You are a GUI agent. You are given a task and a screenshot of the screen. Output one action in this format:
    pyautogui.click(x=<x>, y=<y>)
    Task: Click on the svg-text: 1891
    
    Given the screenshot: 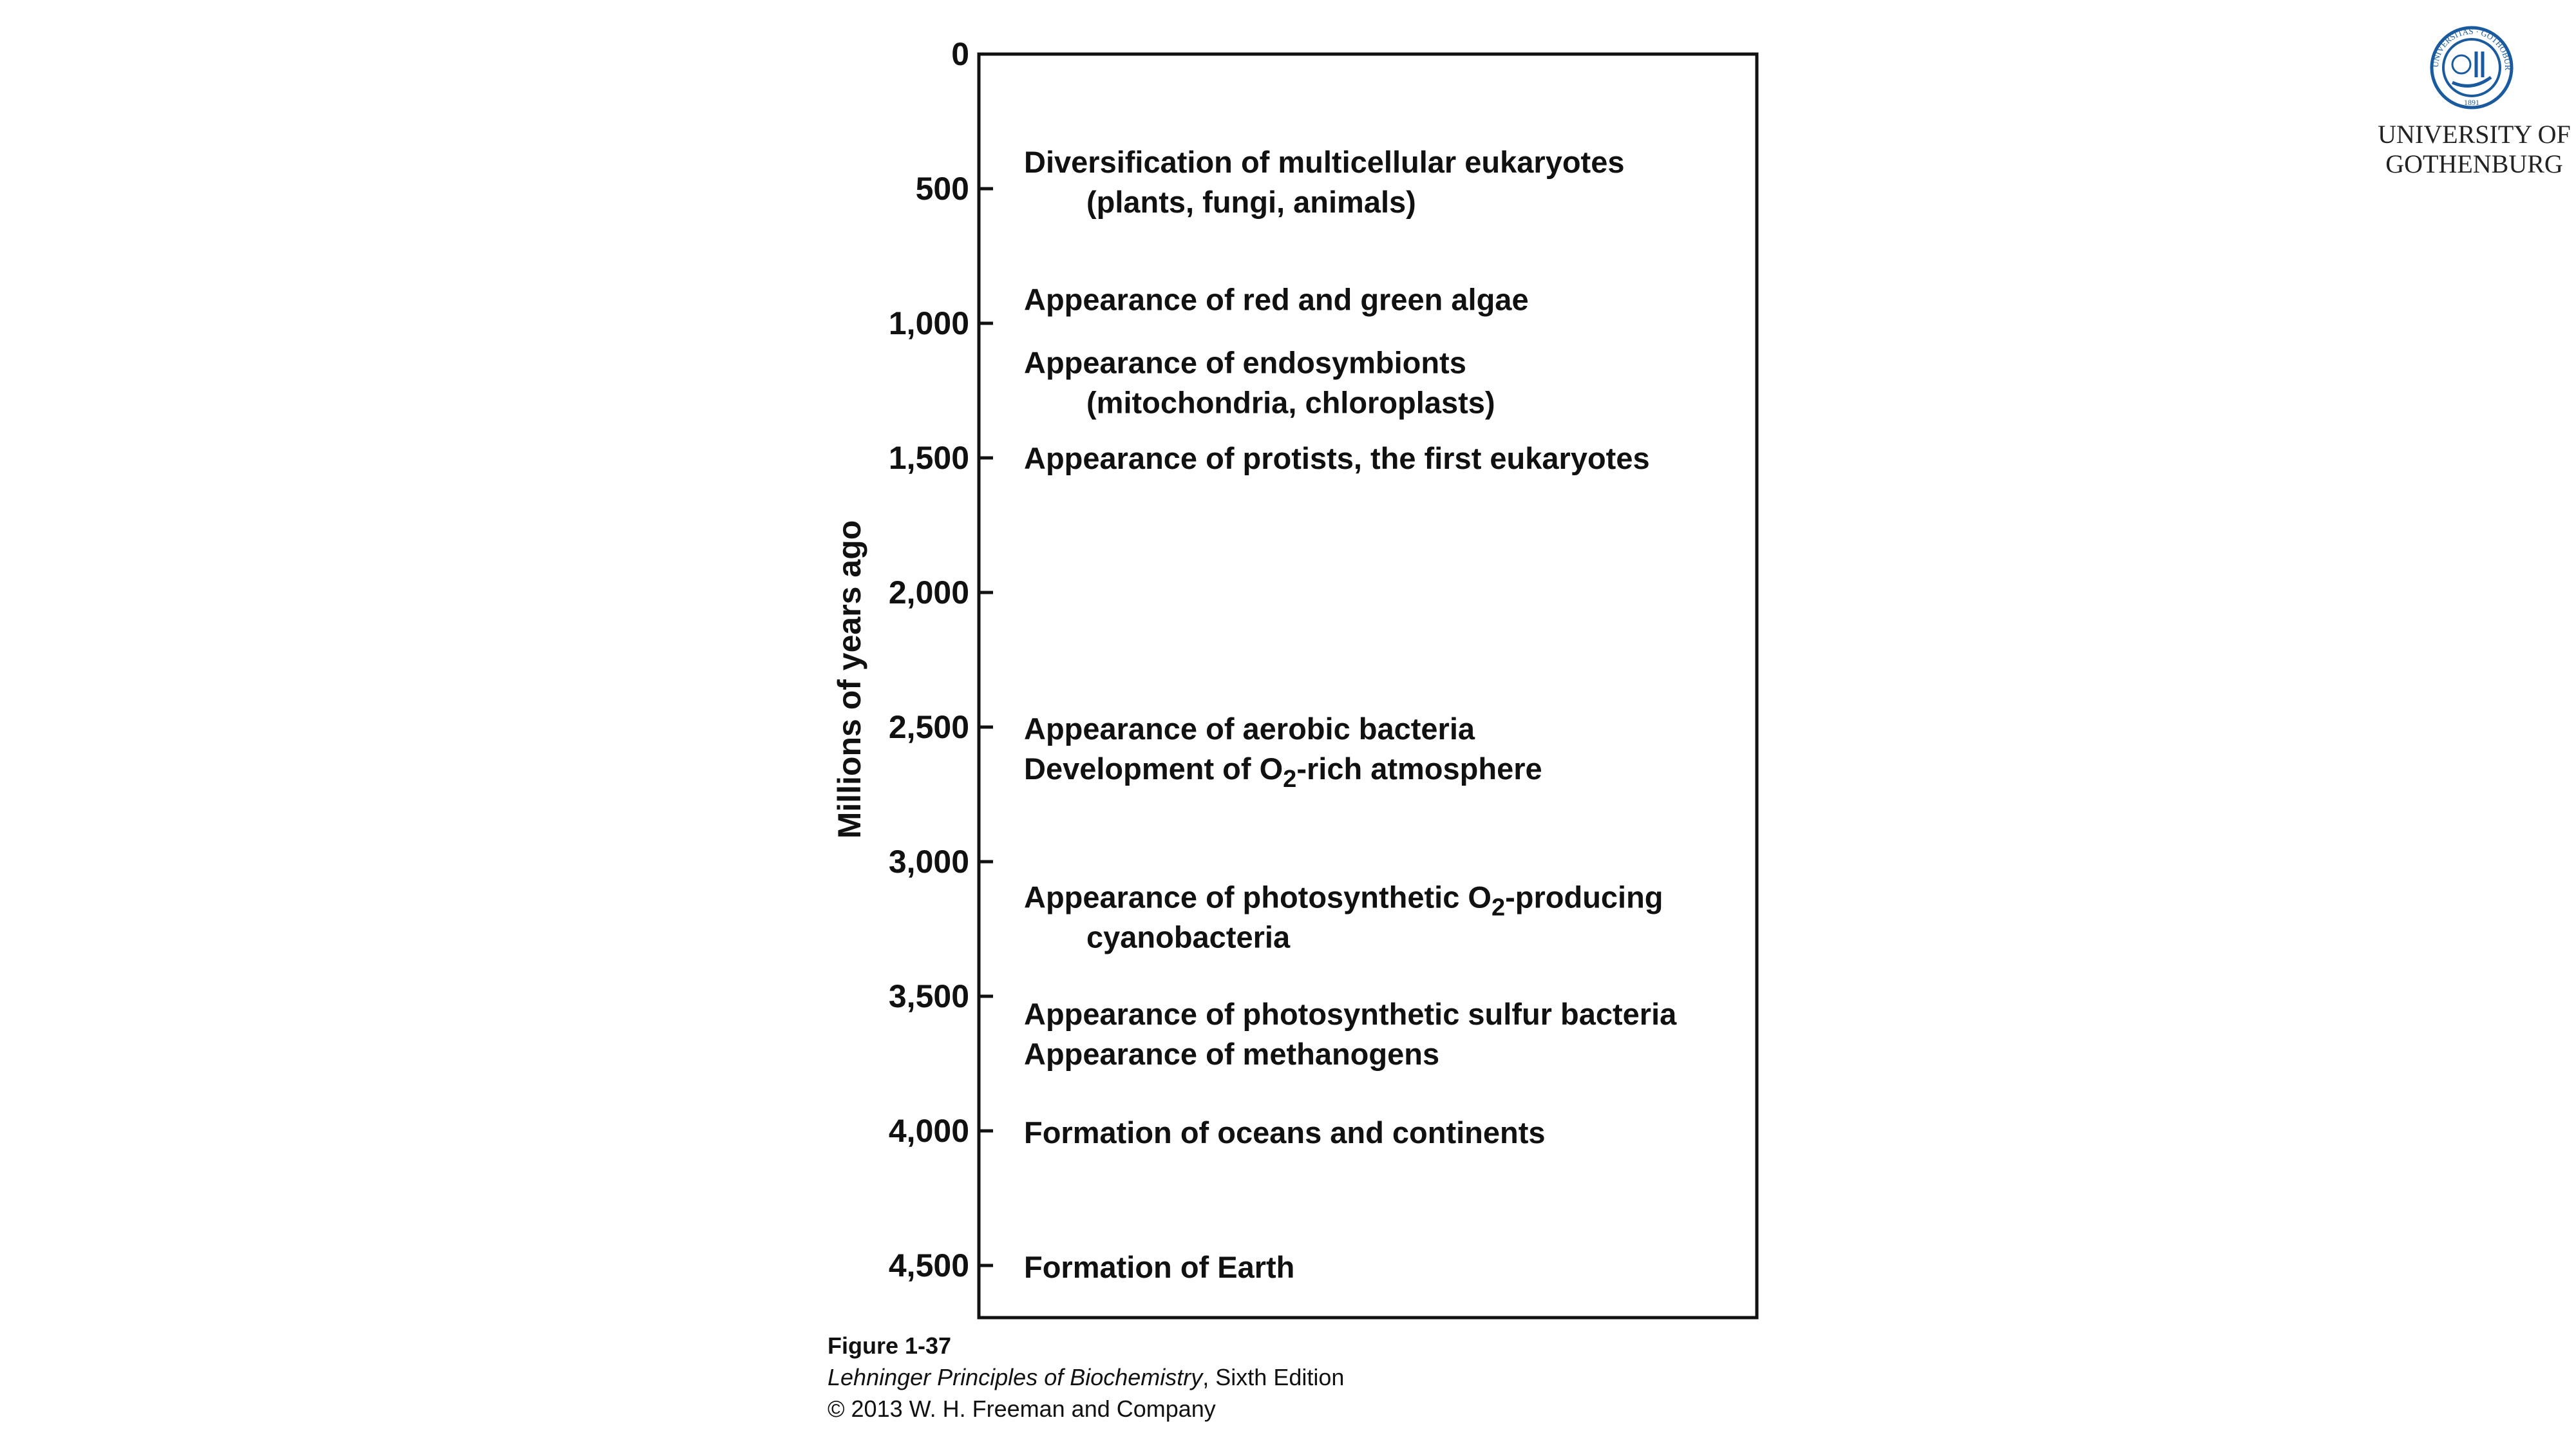 What is the action you would take?
    pyautogui.click(x=2471, y=103)
    